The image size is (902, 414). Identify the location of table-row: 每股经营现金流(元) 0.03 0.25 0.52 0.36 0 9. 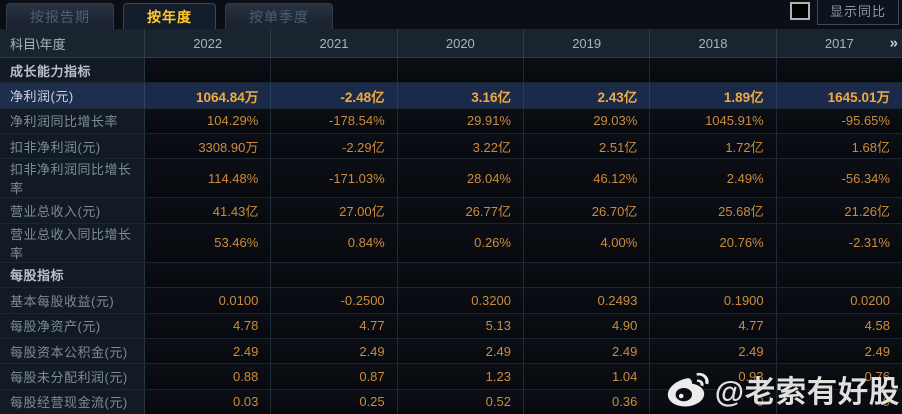
(451, 401).